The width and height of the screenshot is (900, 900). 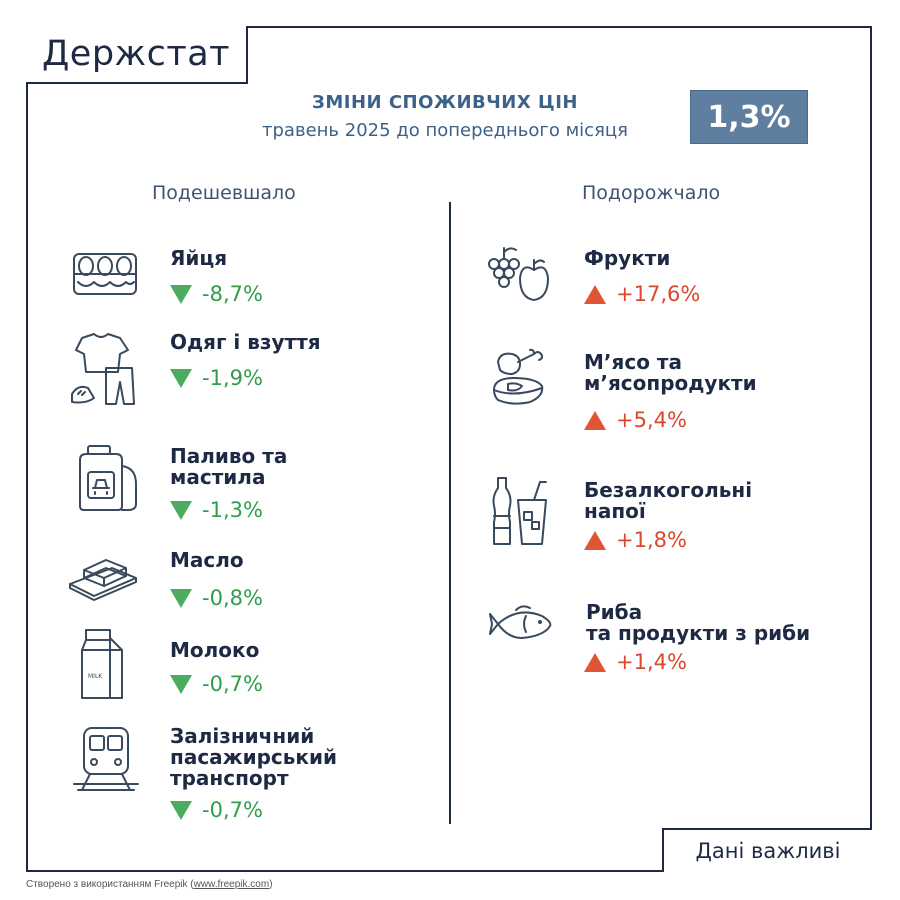 What do you see at coordinates (199, 258) in the screenshot?
I see `item-label-eggs: Яйця` at bounding box center [199, 258].